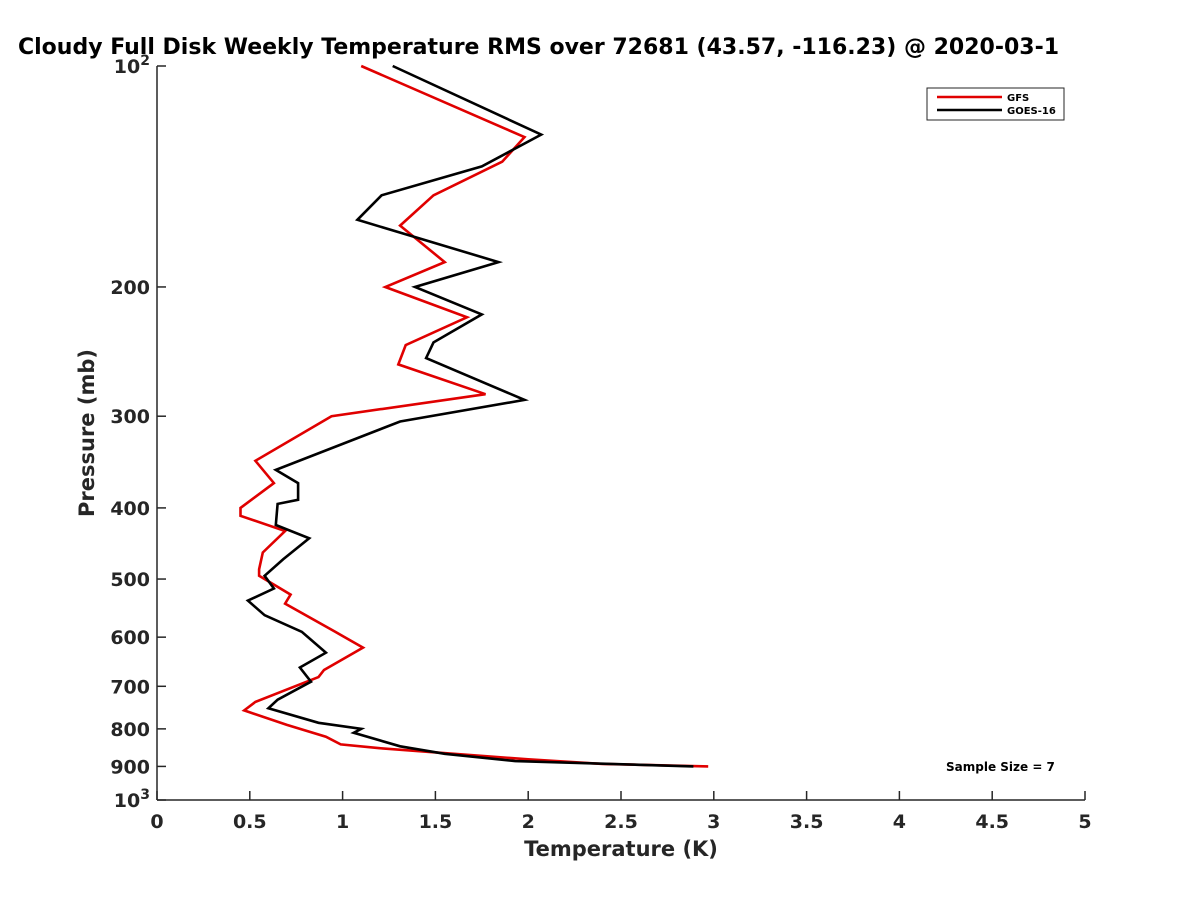 The image size is (1200, 900). I want to click on legend-box, so click(995, 104).